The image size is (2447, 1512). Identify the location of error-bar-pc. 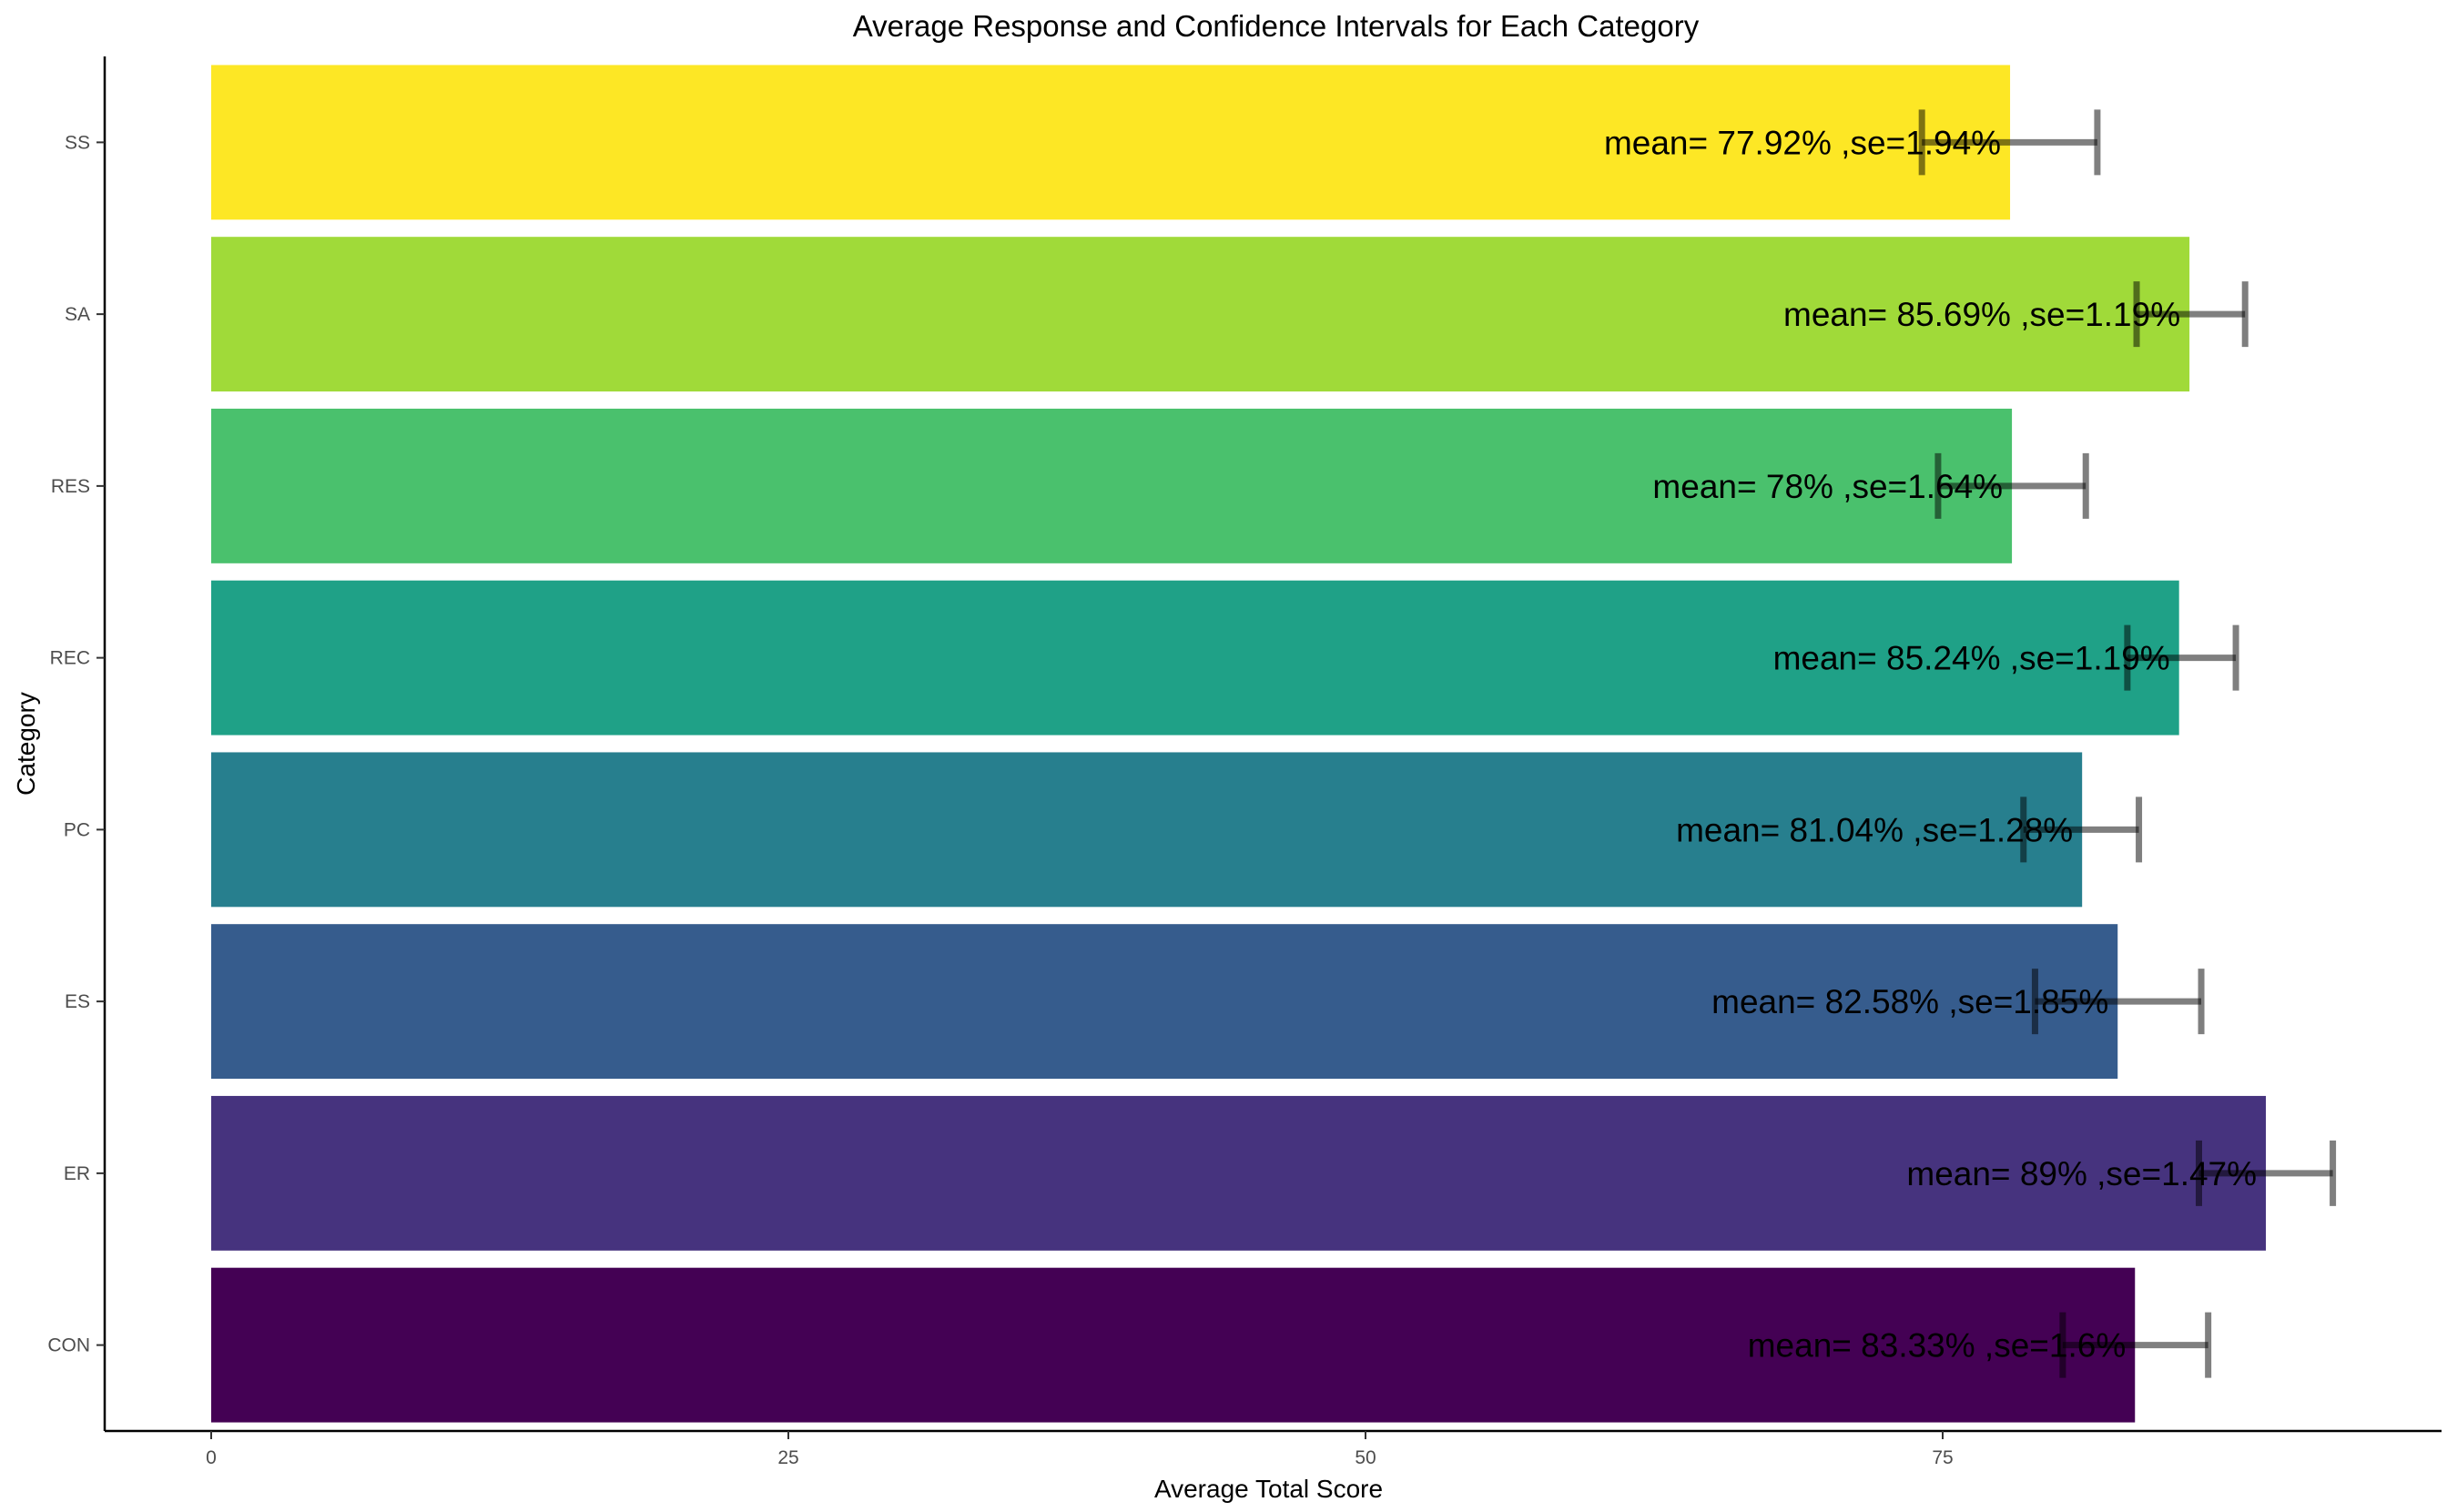
(2081, 830).